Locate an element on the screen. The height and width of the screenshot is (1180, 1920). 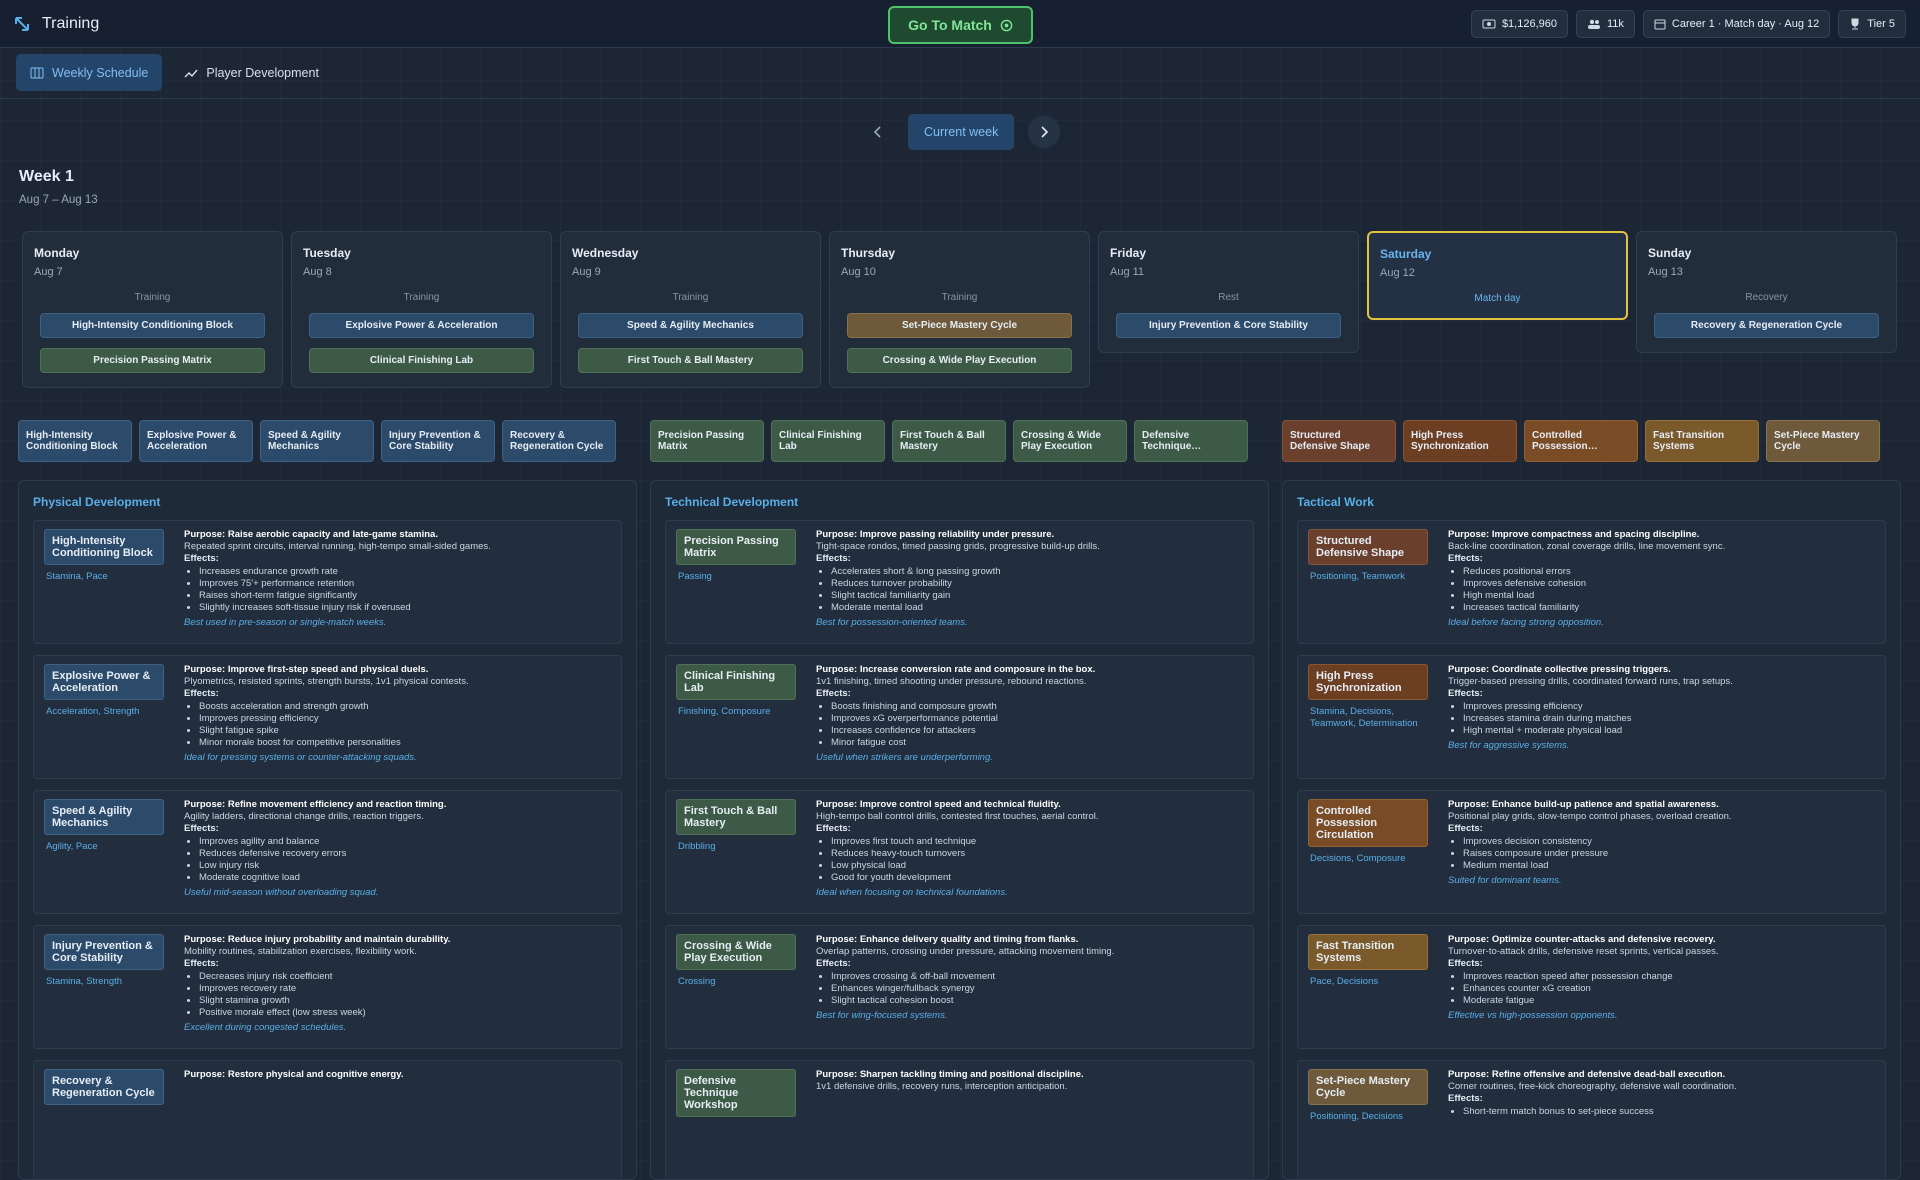
card-left: Recovery & Regeneration Cycle is located at coordinates (104, 1122).